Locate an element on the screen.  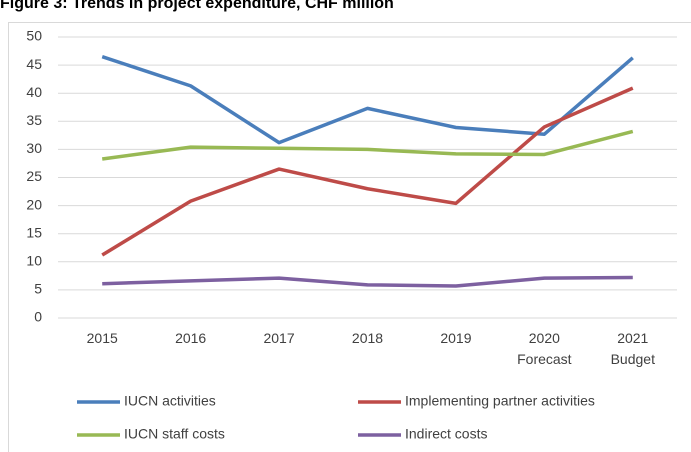
y-tick-label: 50 is located at coordinates (34, 36).